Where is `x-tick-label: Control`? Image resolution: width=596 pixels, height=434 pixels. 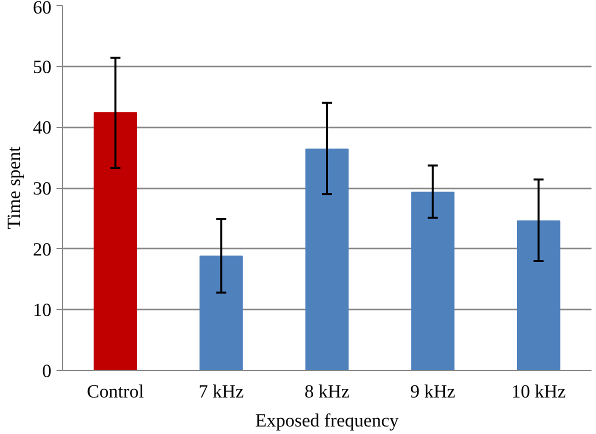 x-tick-label: Control is located at coordinates (115, 392).